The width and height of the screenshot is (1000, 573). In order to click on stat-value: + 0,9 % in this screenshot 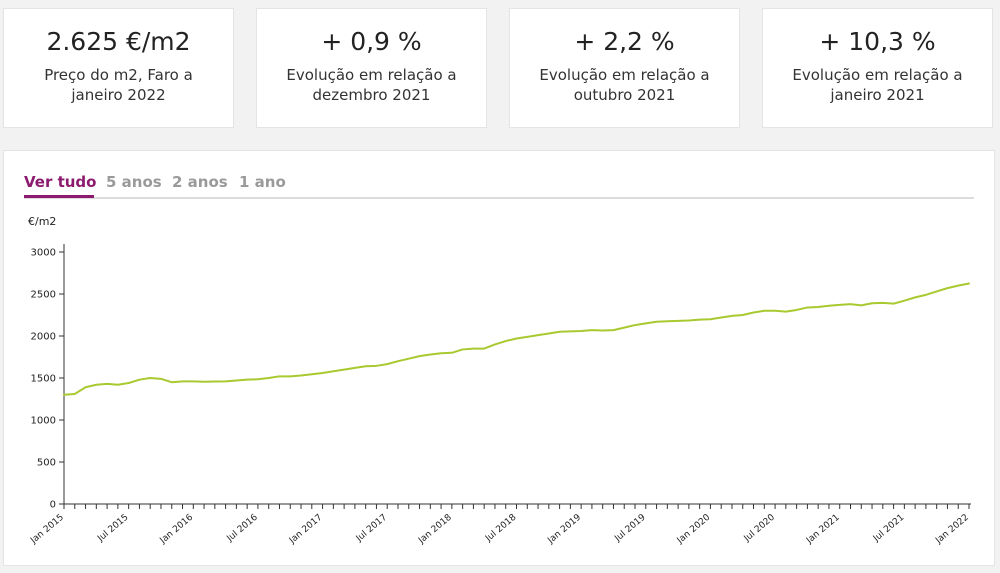, I will do `click(371, 41)`.